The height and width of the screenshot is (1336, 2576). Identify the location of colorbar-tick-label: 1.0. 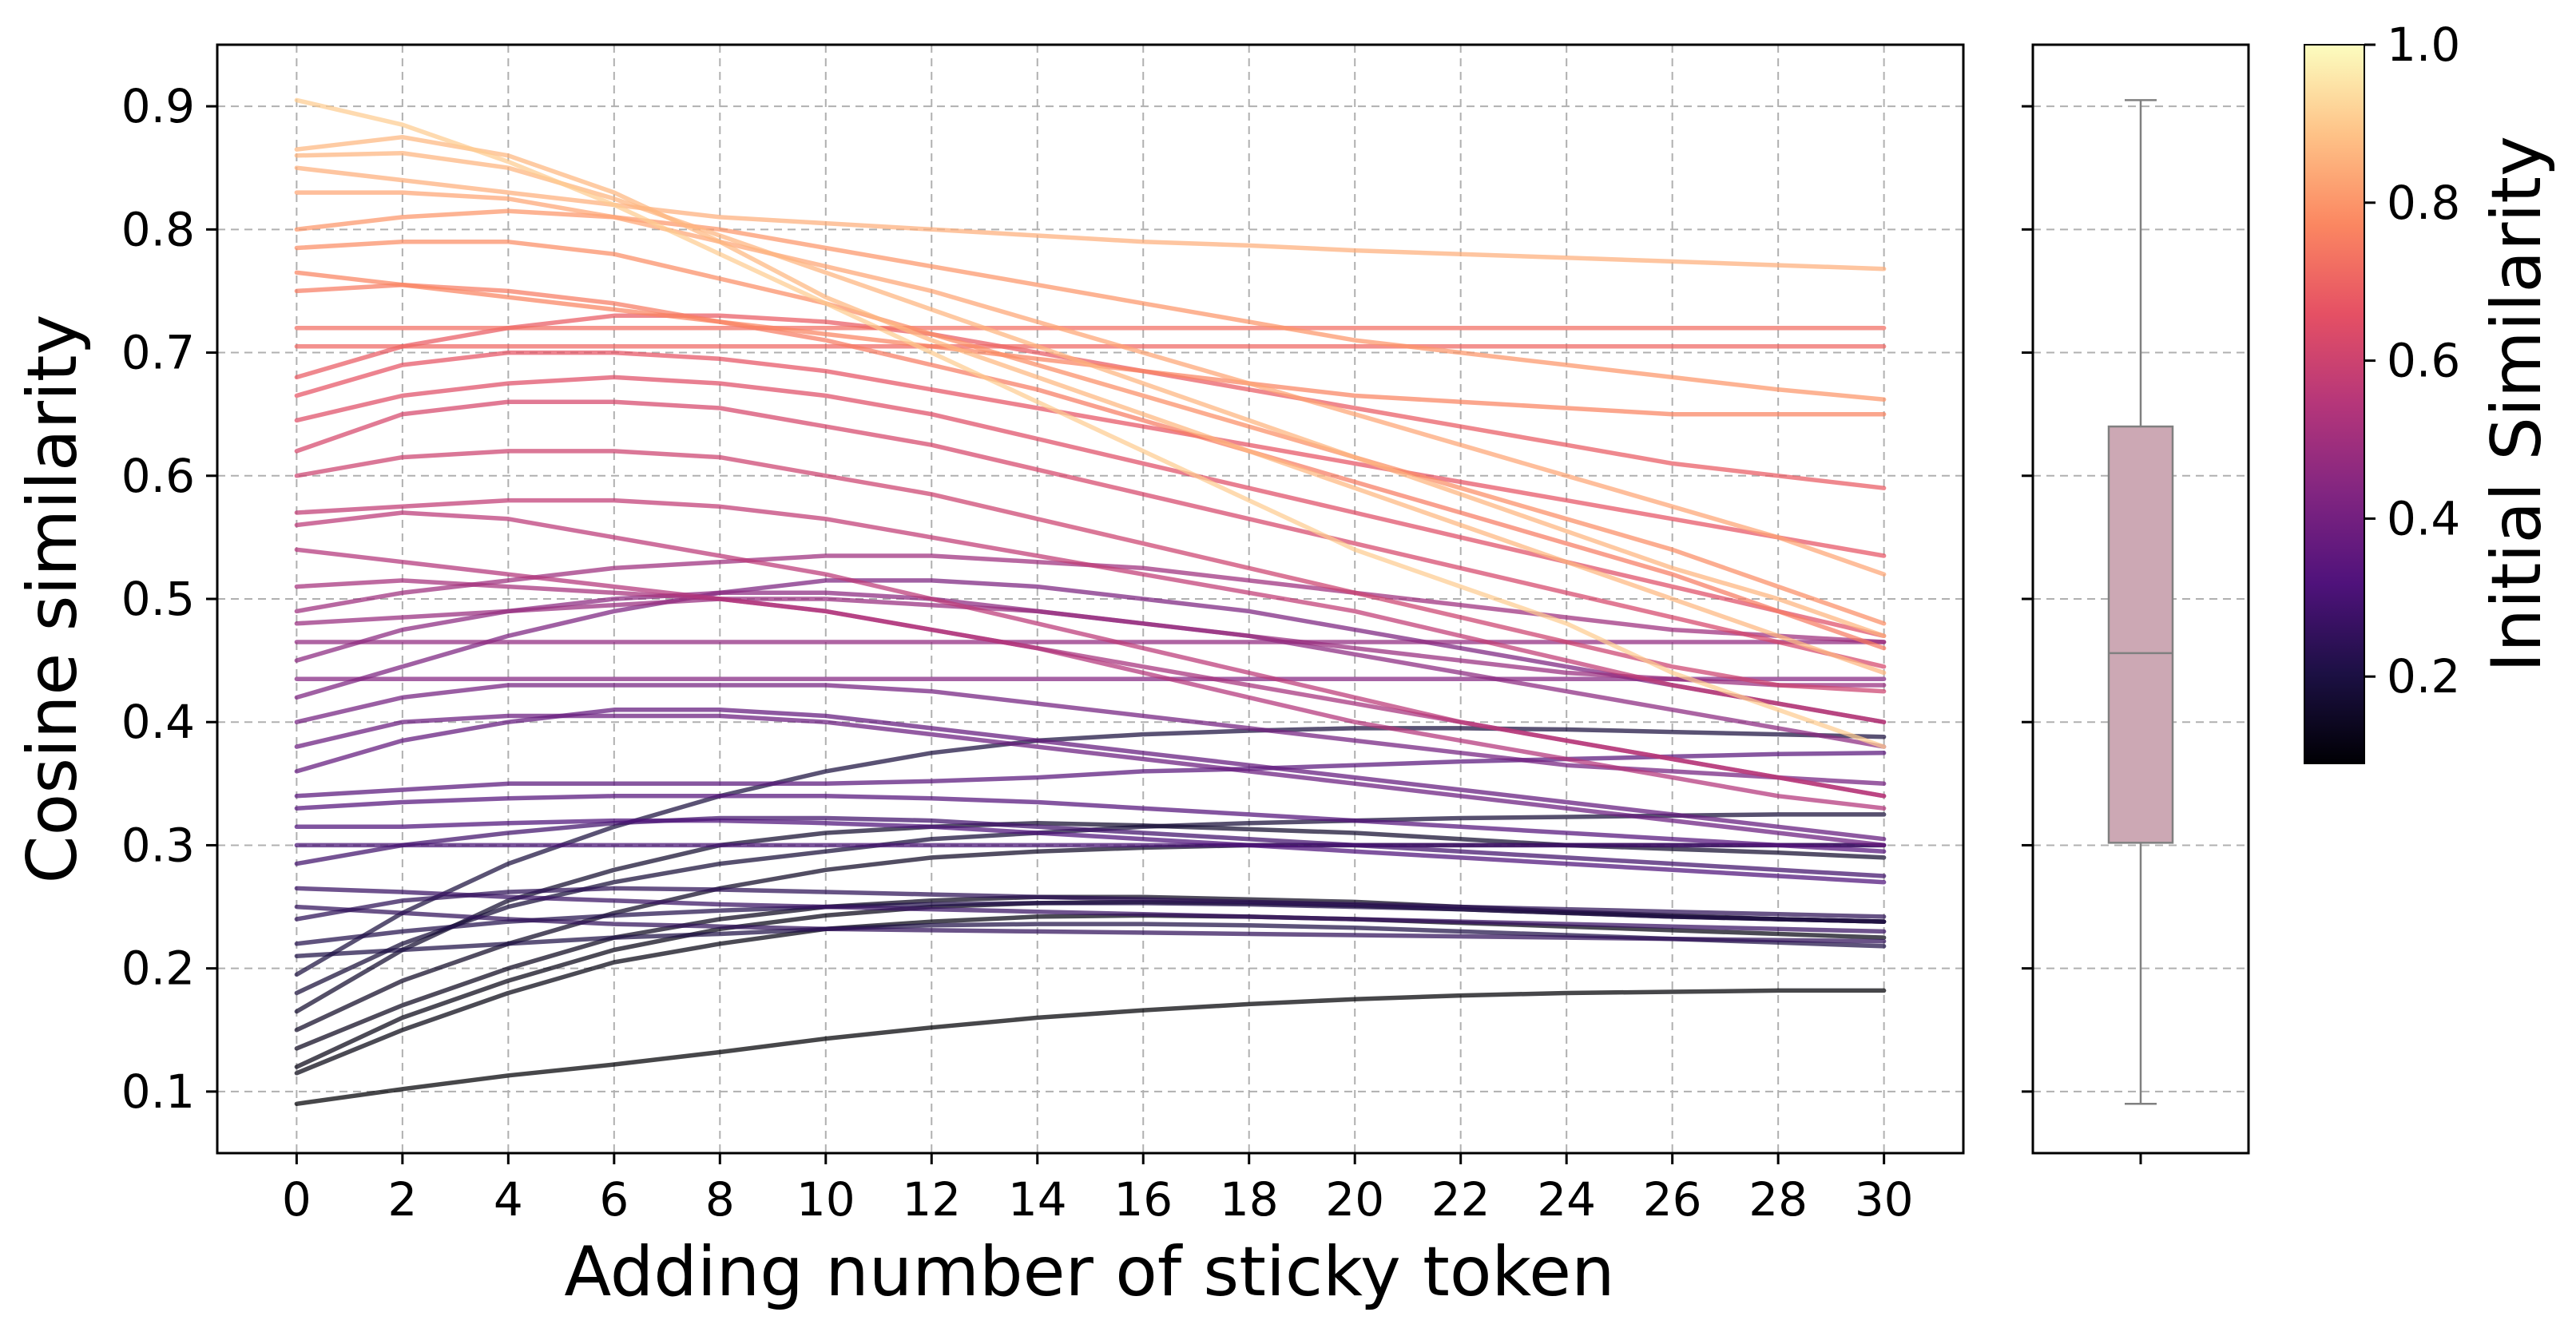
(2423, 45).